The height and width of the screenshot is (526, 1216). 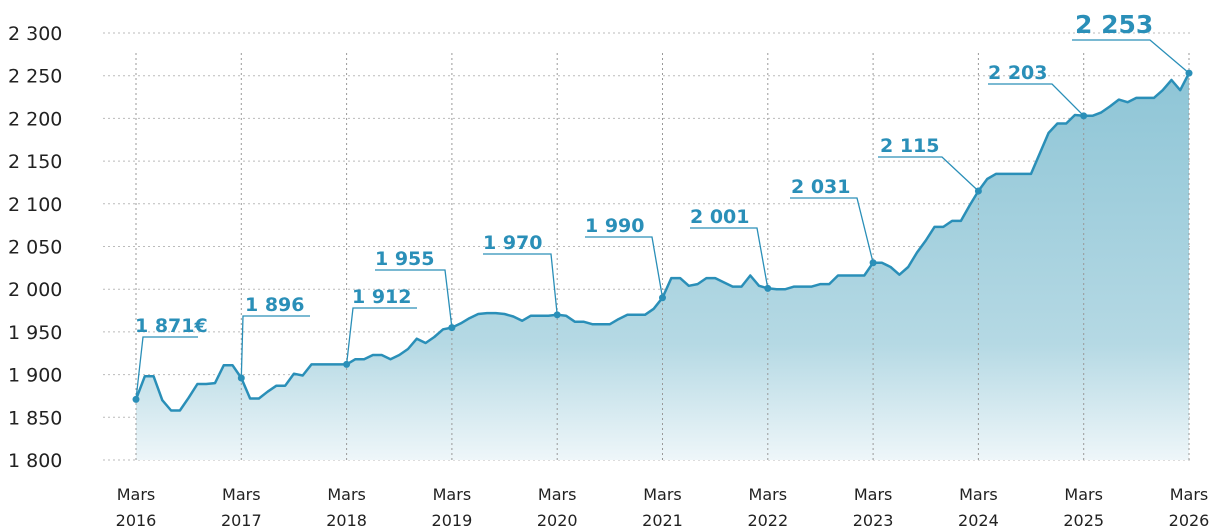 I want to click on x-tick-label: Mars 2022, so click(x=767, y=505).